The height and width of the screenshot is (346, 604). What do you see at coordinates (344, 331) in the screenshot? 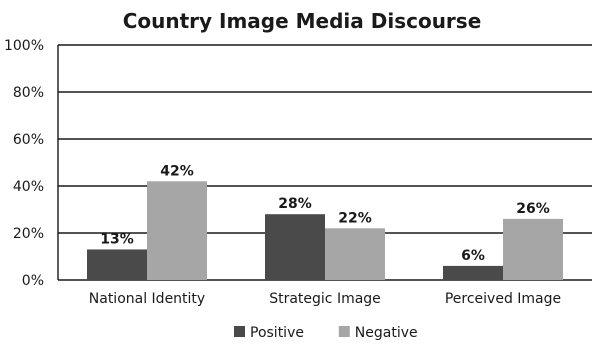
I see `legend-swatch-negative` at bounding box center [344, 331].